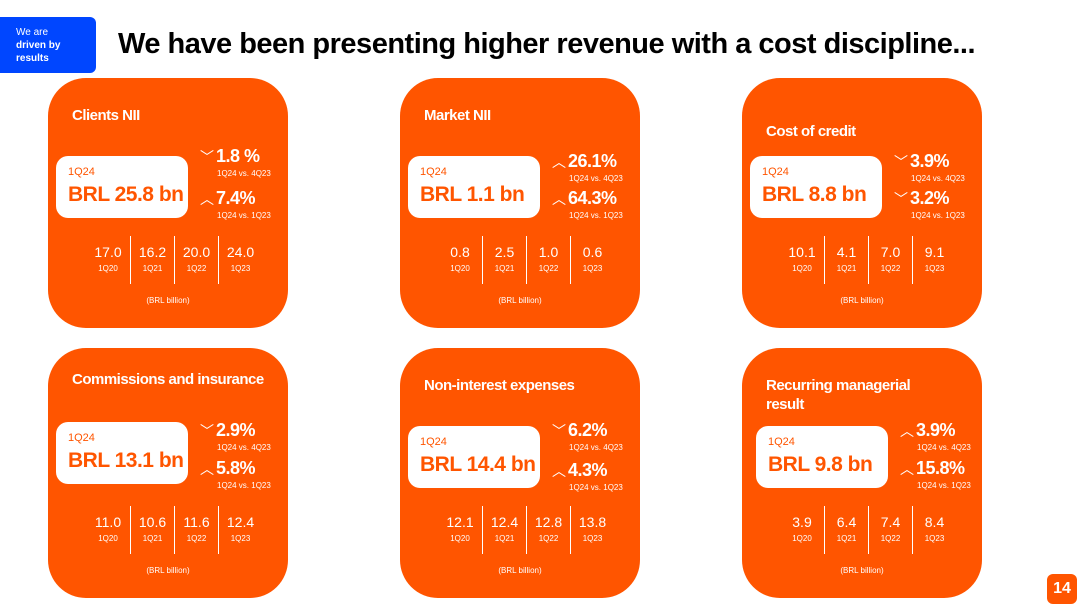 This screenshot has width=1085, height=610. I want to click on current-value-box: 1Q24 BRL 1.1 bn, so click(474, 187).